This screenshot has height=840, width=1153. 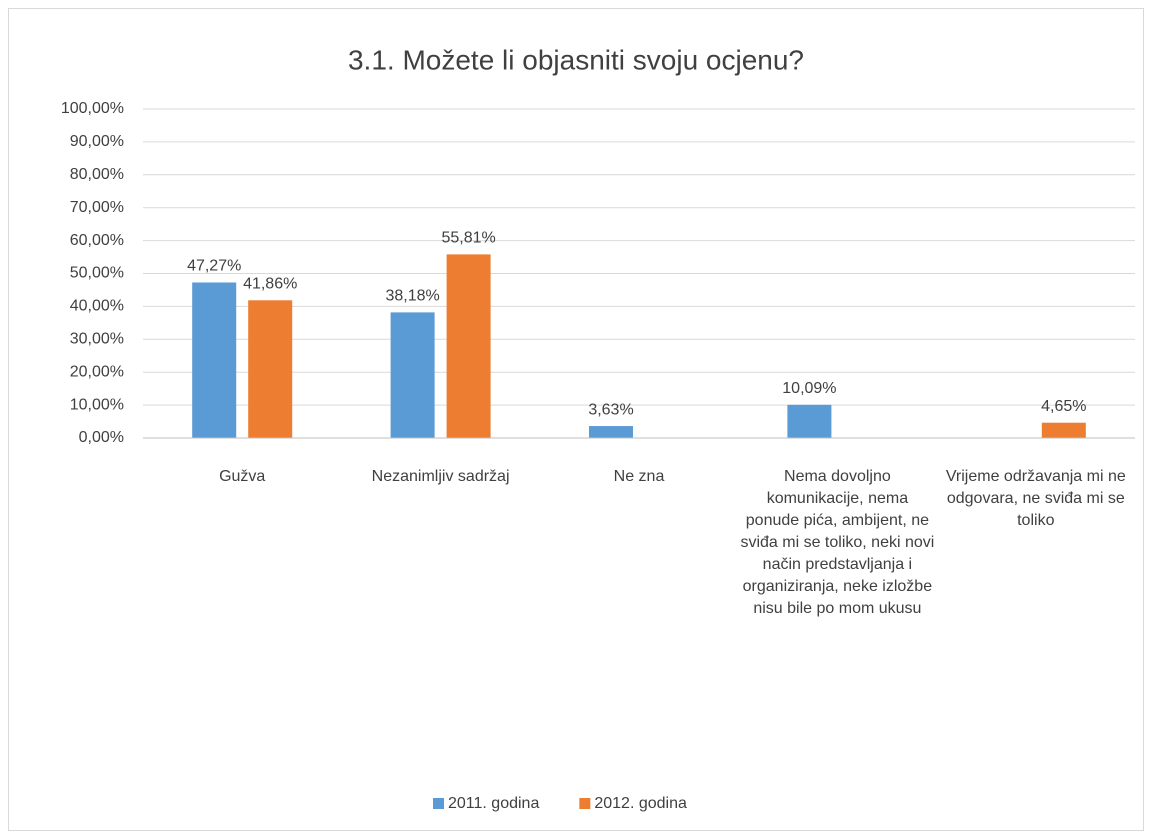 What do you see at coordinates (97, 141) in the screenshot?
I see `y-tick-label: 90,00%` at bounding box center [97, 141].